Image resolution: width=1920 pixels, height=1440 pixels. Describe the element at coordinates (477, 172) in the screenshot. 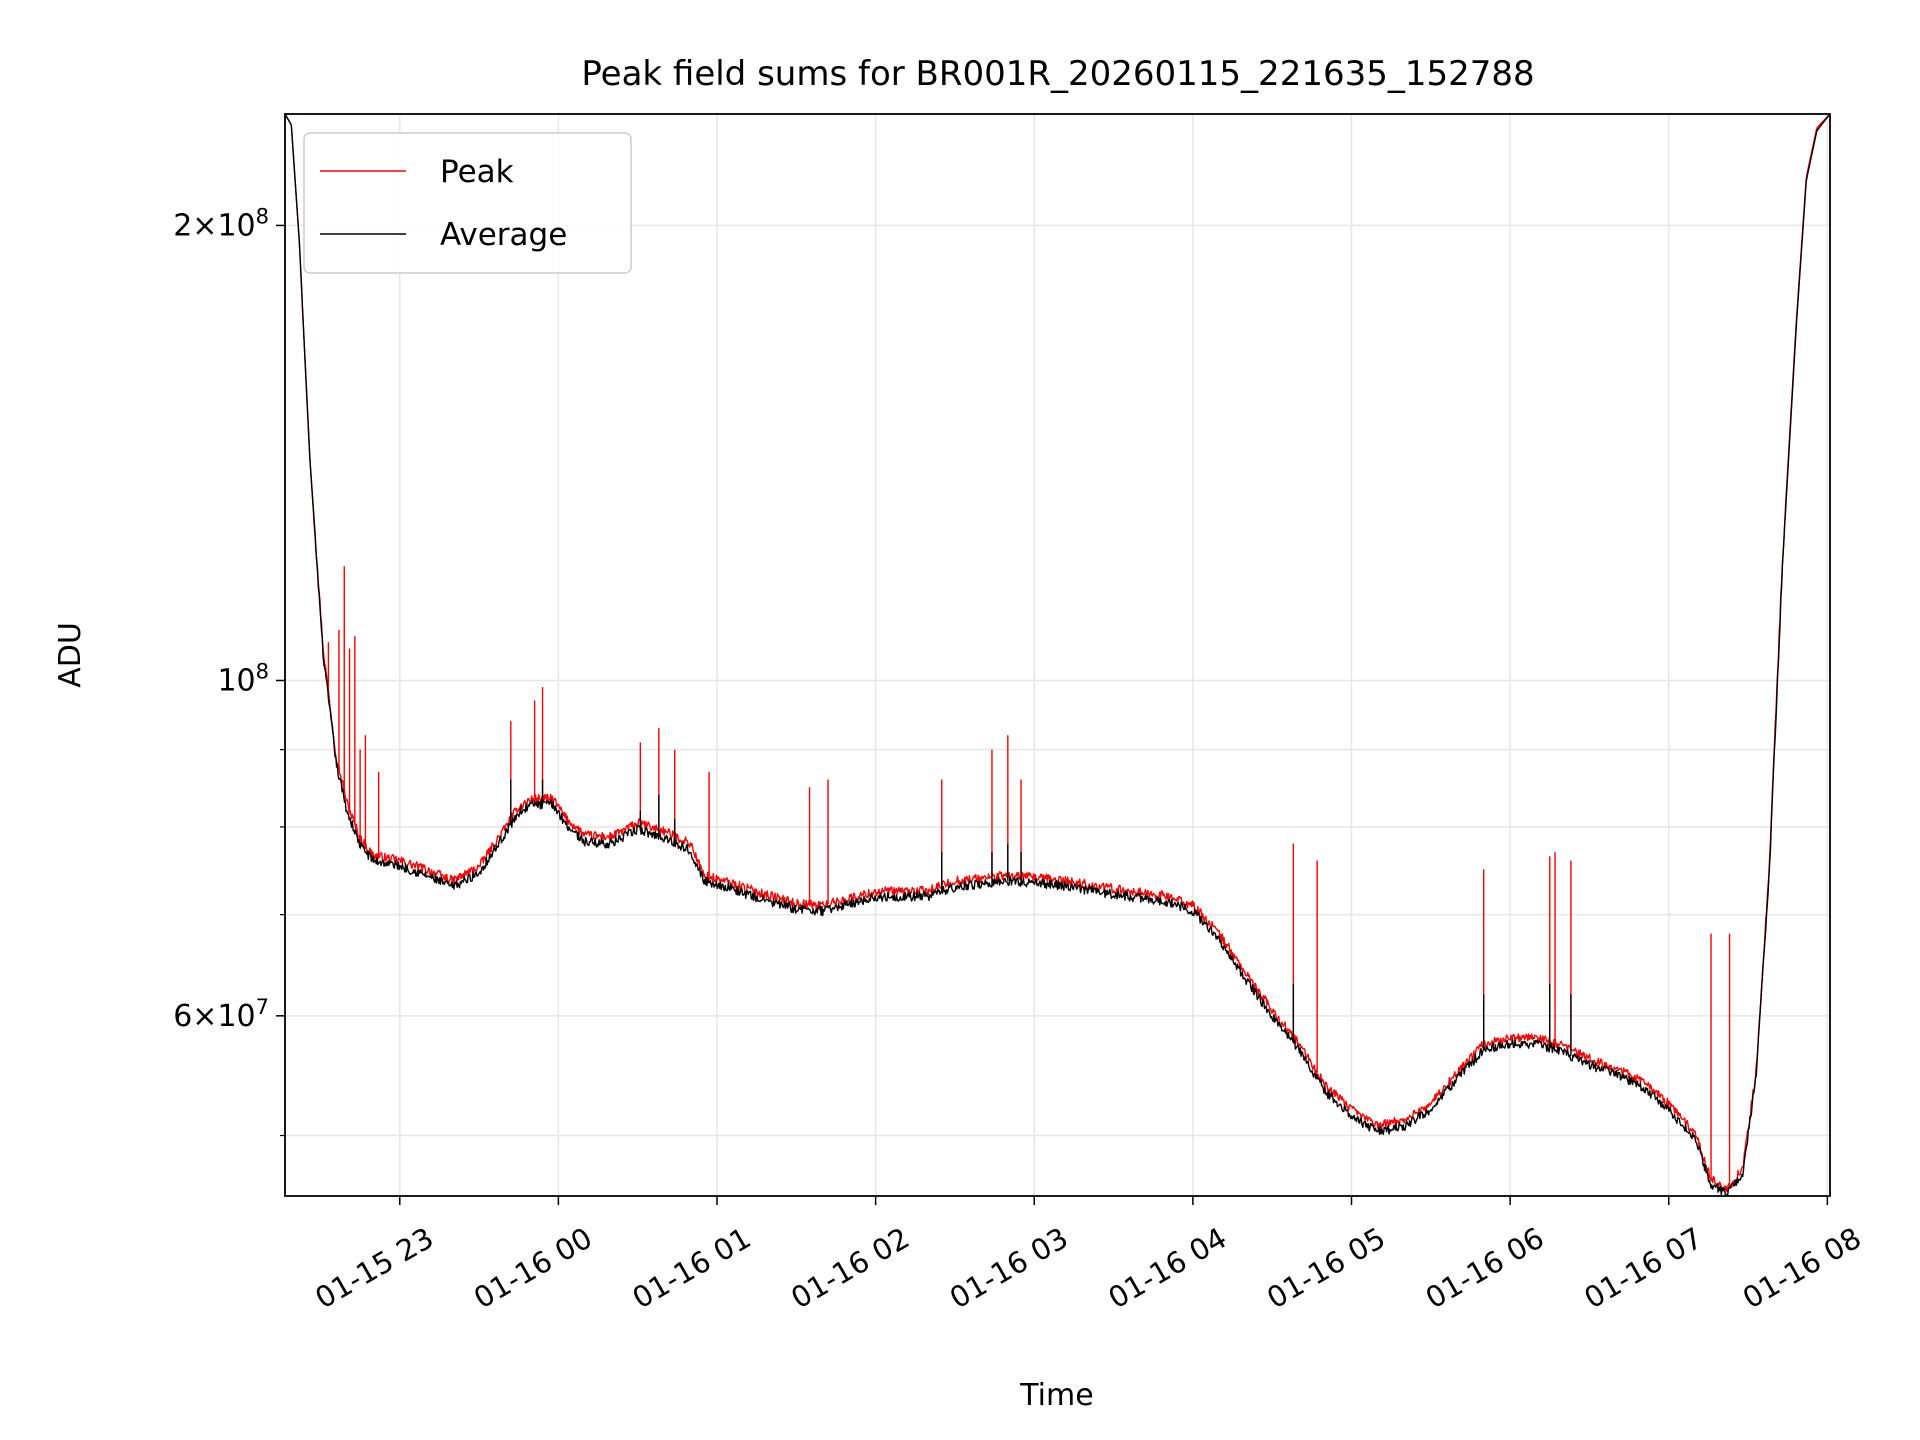

I see `legend-label-peak: Peak` at that location.